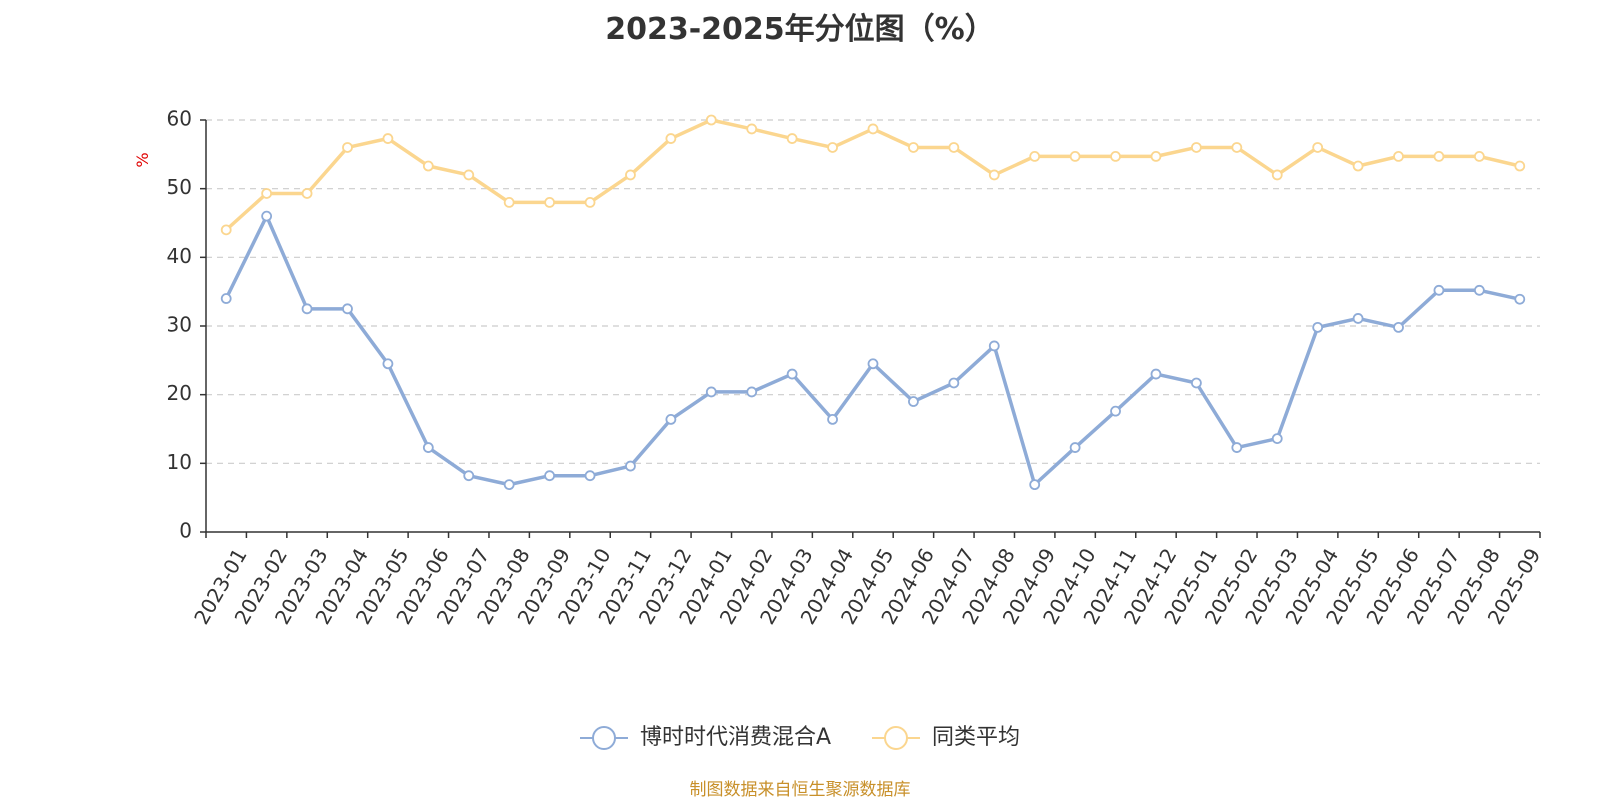  What do you see at coordinates (179, 187) in the screenshot?
I see `y-tick-label: 50` at bounding box center [179, 187].